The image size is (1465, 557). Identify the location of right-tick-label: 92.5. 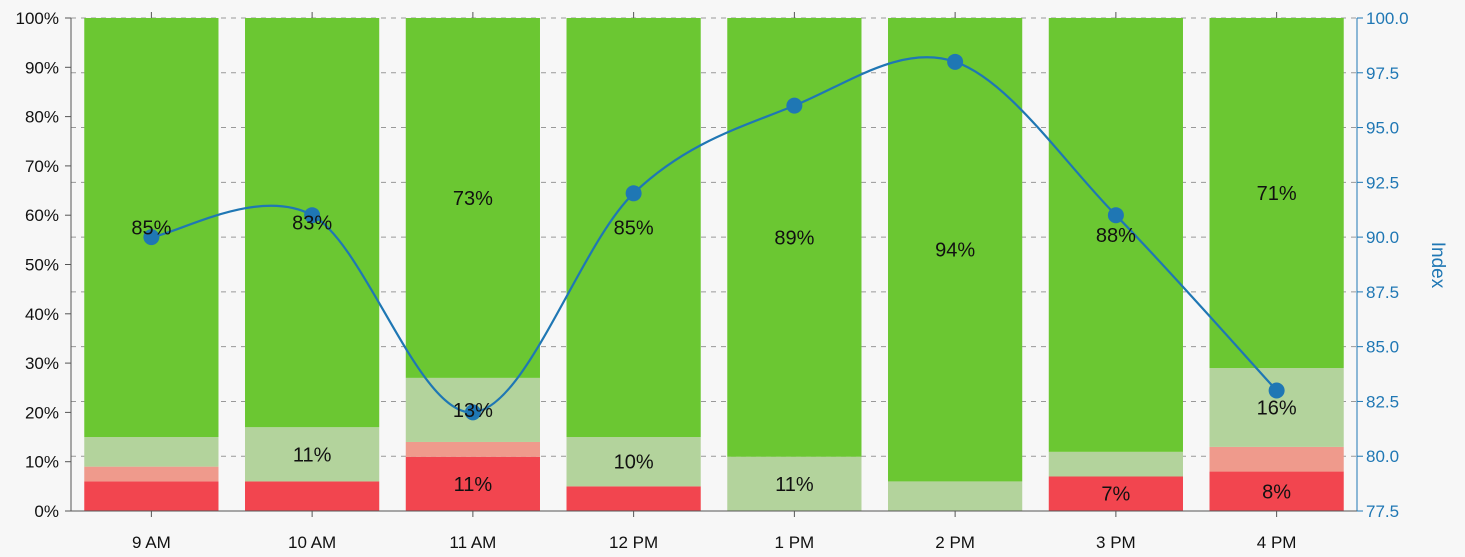
(1382, 182).